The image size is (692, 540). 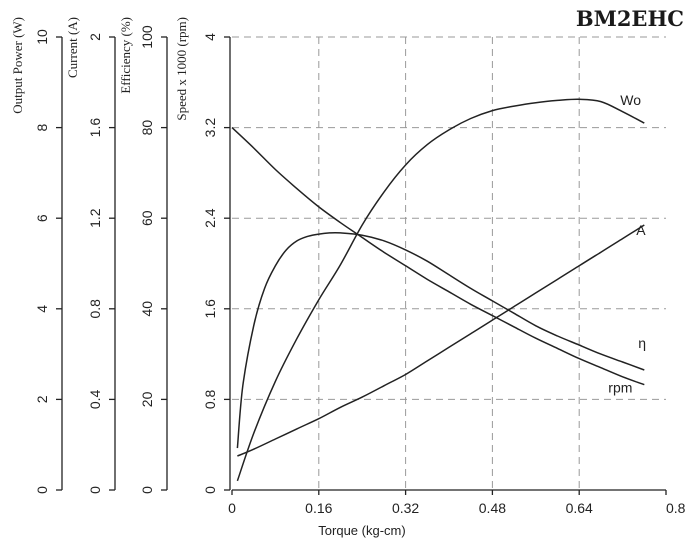 What do you see at coordinates (210, 37) in the screenshot?
I see `y-tick-label-speed: 4` at bounding box center [210, 37].